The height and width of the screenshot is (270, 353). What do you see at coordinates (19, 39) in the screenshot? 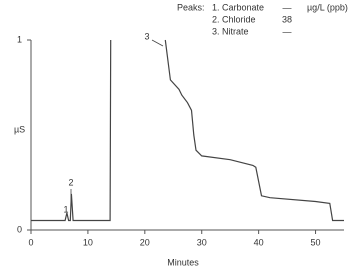
I see `y-tick-label: 1` at bounding box center [19, 39].